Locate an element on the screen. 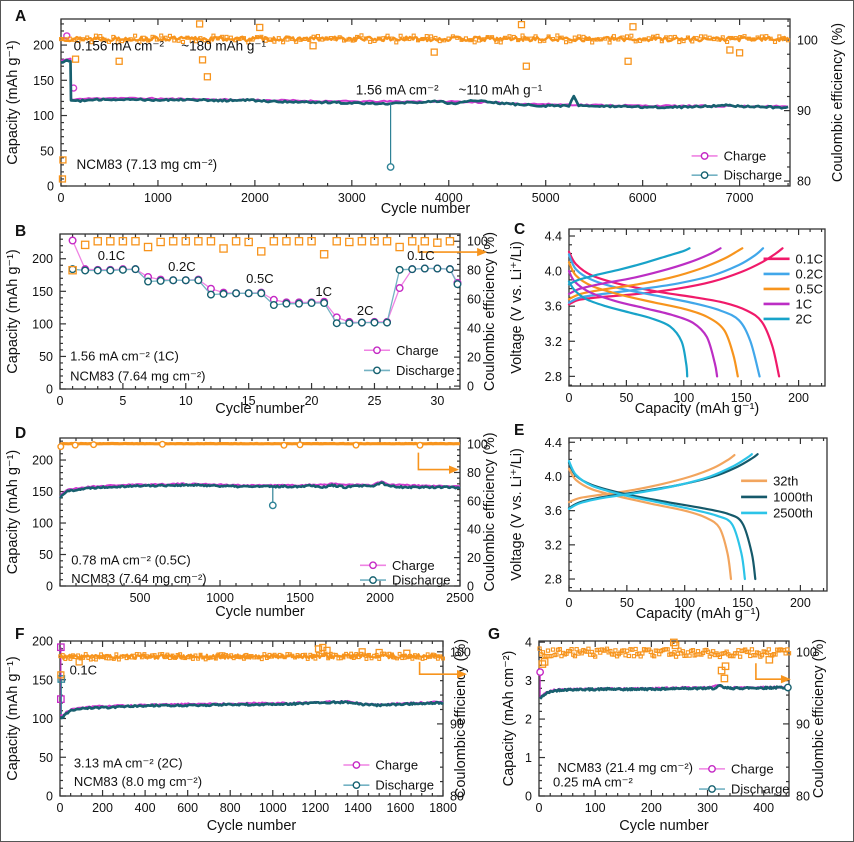 This screenshot has height=842, width=854. x-tick-label: 15 is located at coordinates (249, 401).